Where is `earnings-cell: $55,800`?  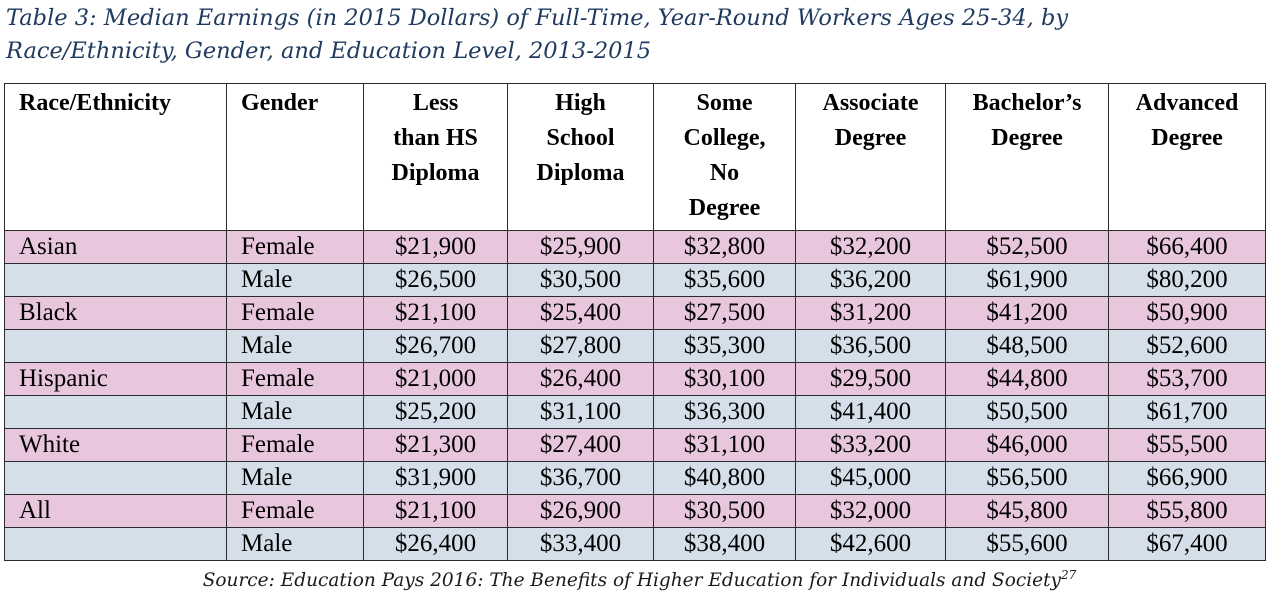 earnings-cell: $55,800 is located at coordinates (1187, 511).